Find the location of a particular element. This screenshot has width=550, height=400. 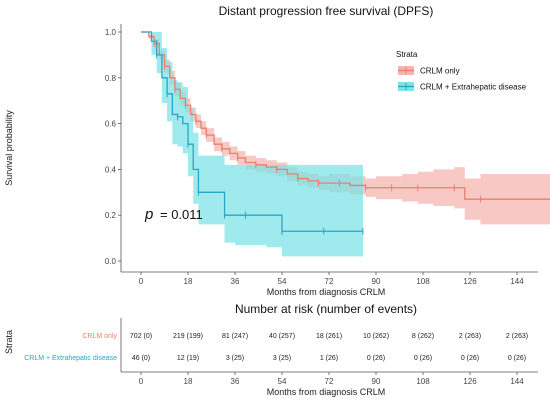

risk-cell-crlm-extrahepatic-disease: 46 (0) is located at coordinates (141, 358).